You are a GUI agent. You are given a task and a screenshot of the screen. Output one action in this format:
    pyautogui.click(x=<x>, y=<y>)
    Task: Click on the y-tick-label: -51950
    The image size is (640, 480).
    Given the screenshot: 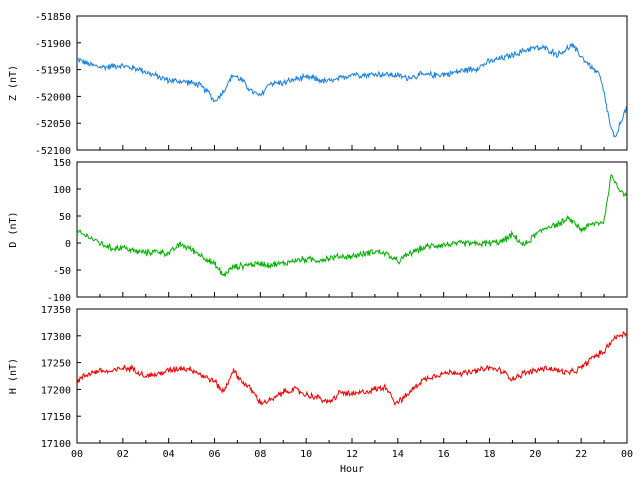 What is the action you would take?
    pyautogui.click(x=53, y=71)
    